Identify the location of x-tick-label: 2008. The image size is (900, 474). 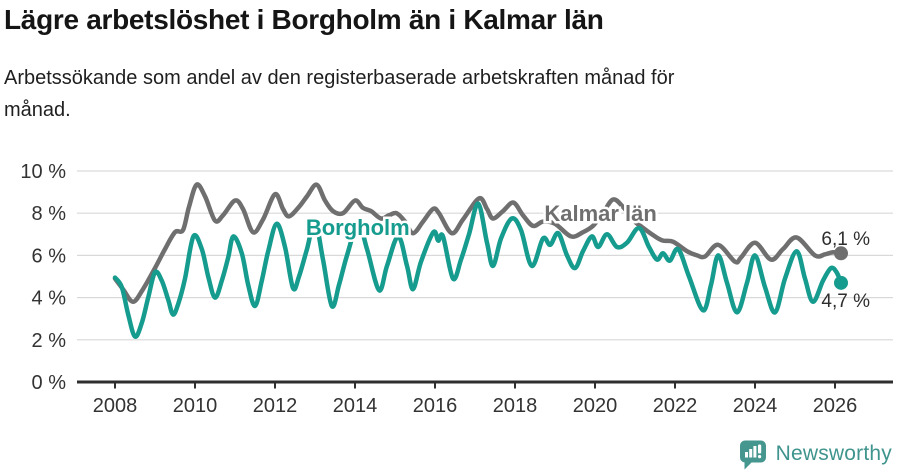
(115, 406).